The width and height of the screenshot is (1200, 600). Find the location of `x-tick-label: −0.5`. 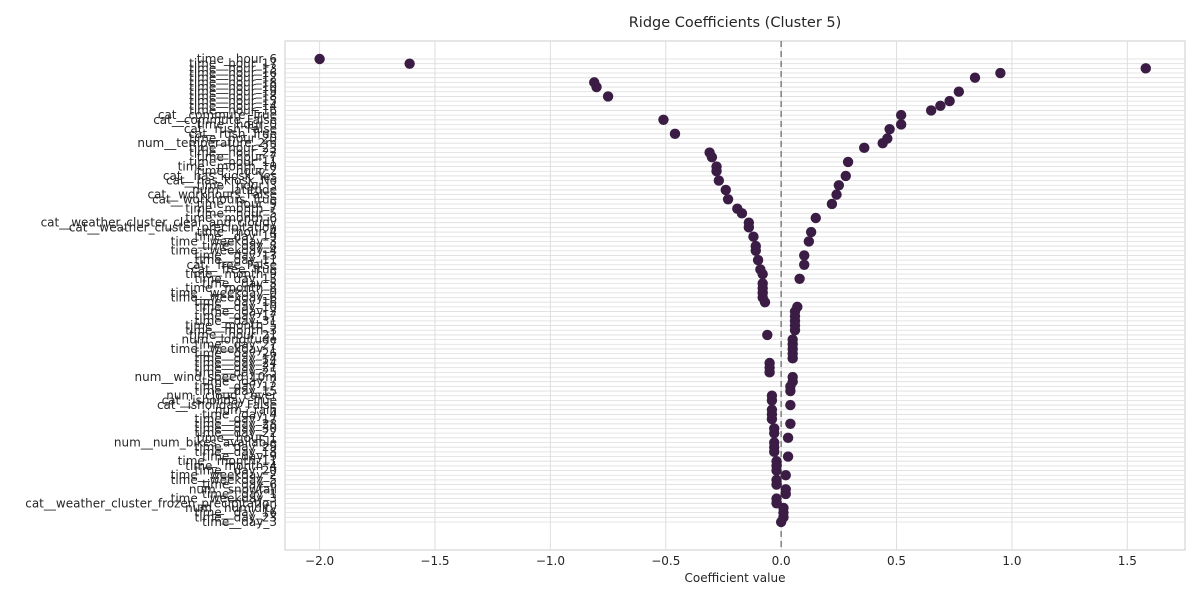

x-tick-label: −0.5 is located at coordinates (665, 561).